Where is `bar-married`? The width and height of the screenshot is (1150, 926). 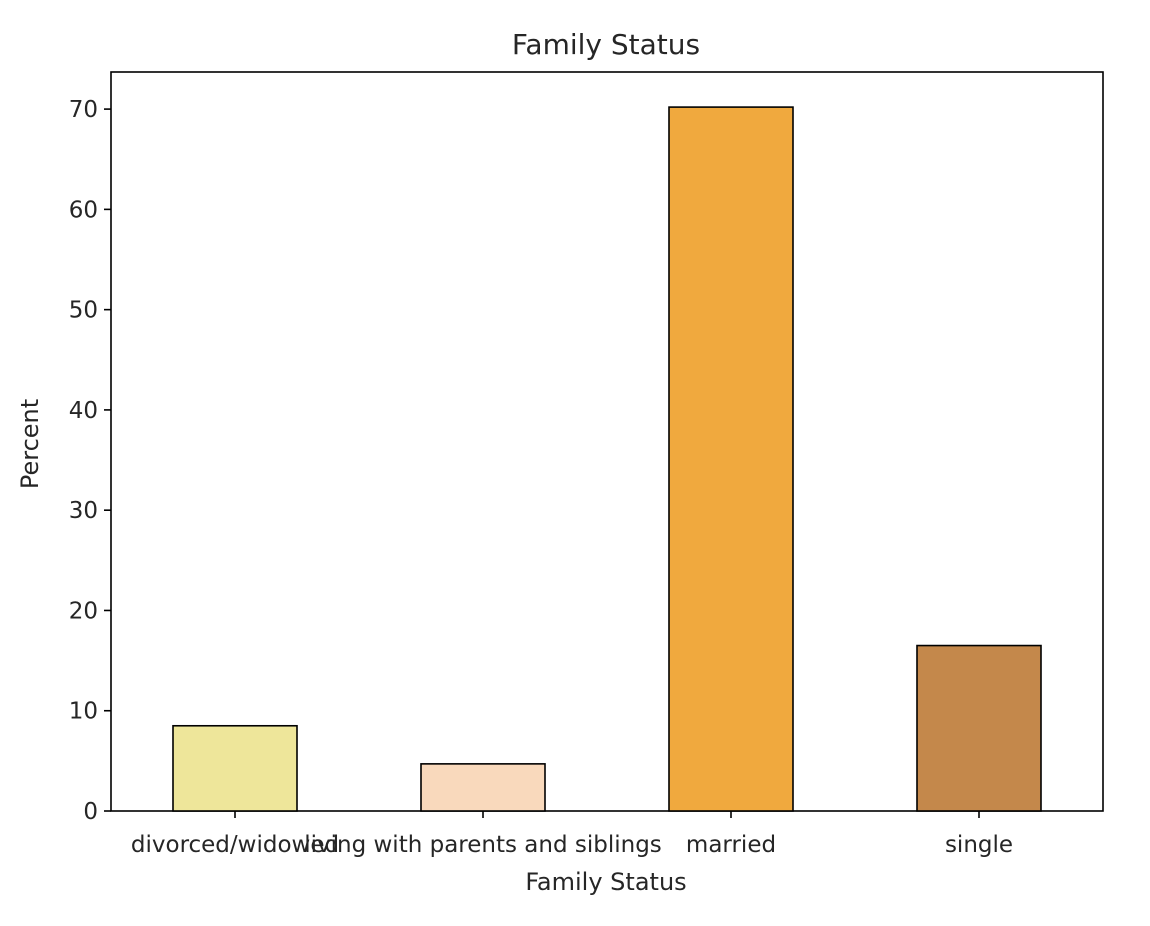
bar-married is located at coordinates (731, 459).